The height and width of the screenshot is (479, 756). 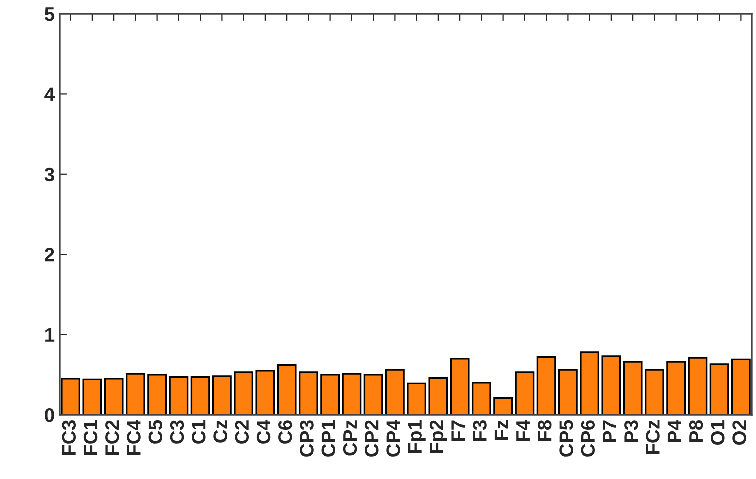 What do you see at coordinates (177, 432) in the screenshot?
I see `x-tick-label: C3` at bounding box center [177, 432].